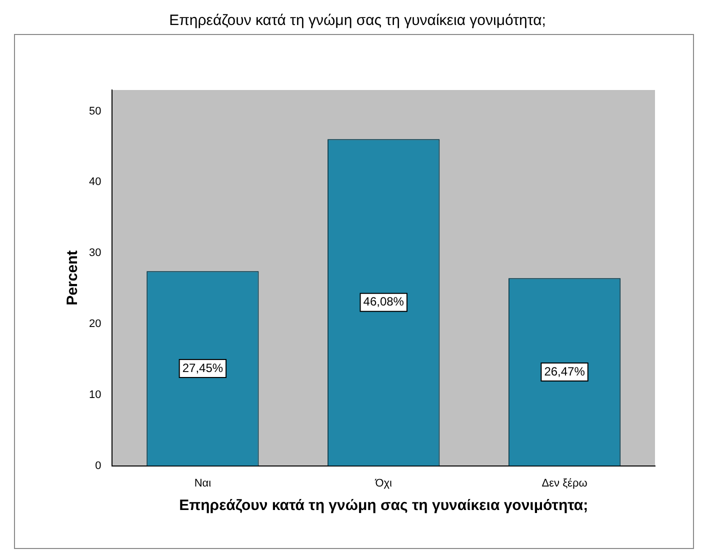 The width and height of the screenshot is (705, 559). I want to click on x-tick-label: Δεν ξέρω, so click(565, 483).